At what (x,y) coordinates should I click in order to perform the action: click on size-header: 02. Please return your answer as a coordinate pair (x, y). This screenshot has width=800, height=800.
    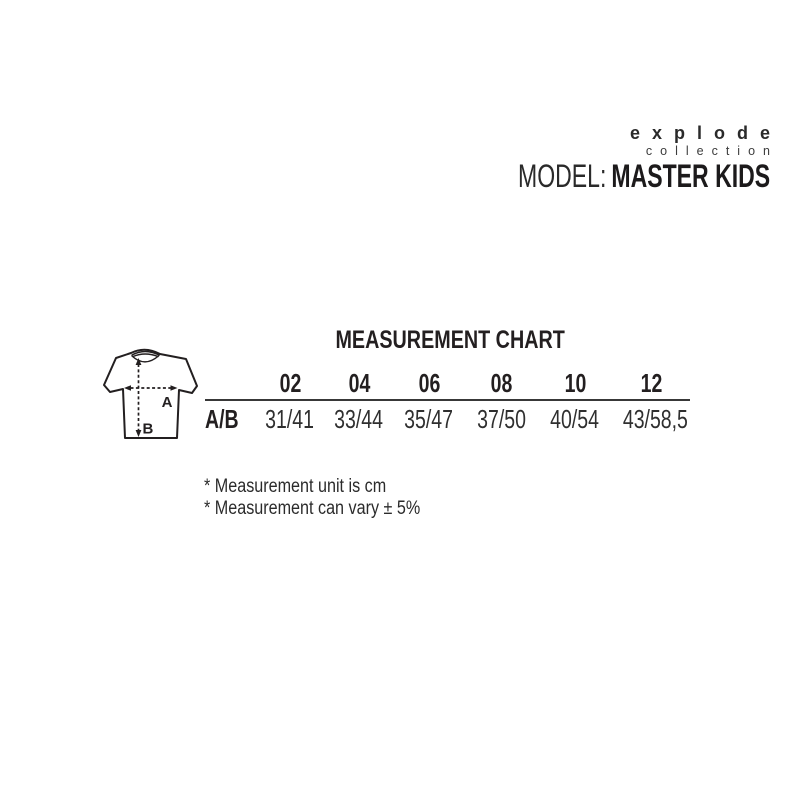
    Looking at the image, I should click on (290, 383).